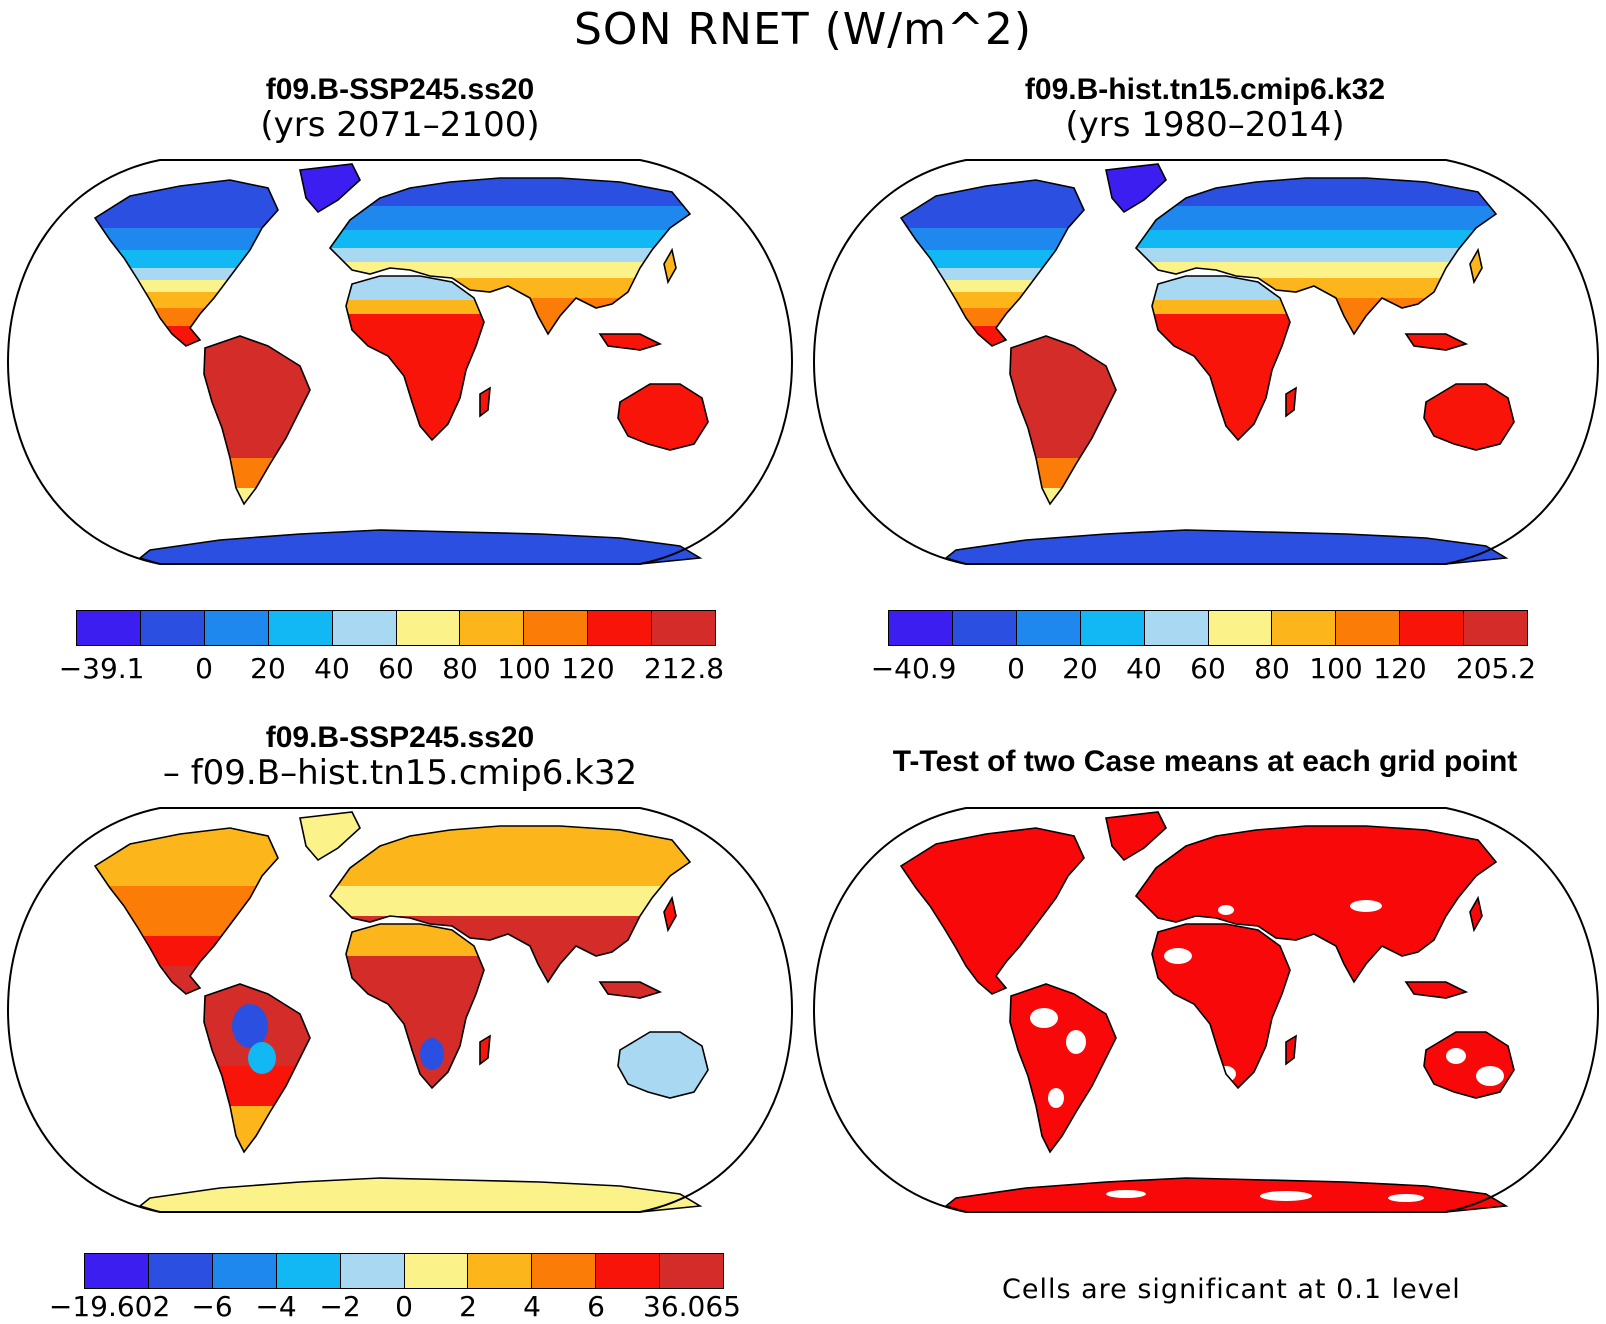 The width and height of the screenshot is (1606, 1324). What do you see at coordinates (400, 124) in the screenshot?
I see `panel-ssp-title-line2: (yrs 2071–2100)` at bounding box center [400, 124].